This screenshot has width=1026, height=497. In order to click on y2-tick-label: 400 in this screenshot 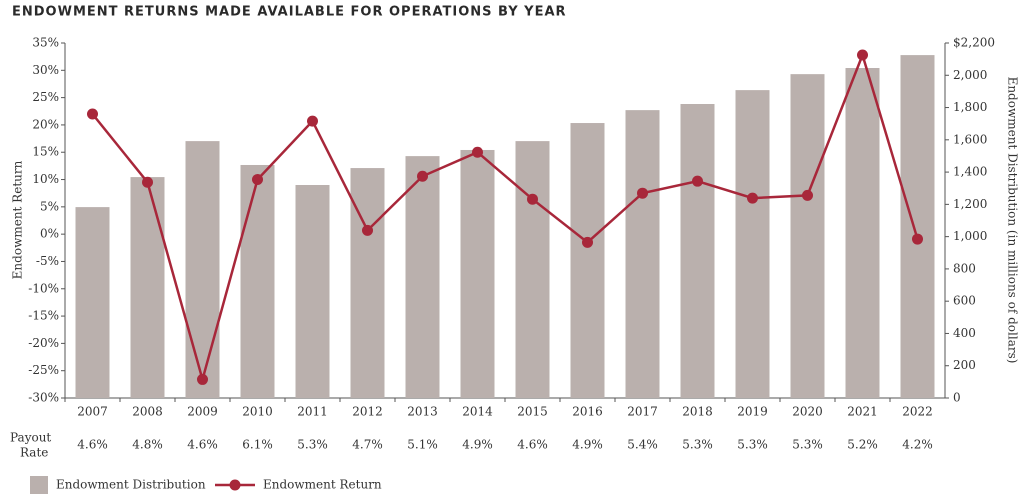, I will do `click(964, 333)`.